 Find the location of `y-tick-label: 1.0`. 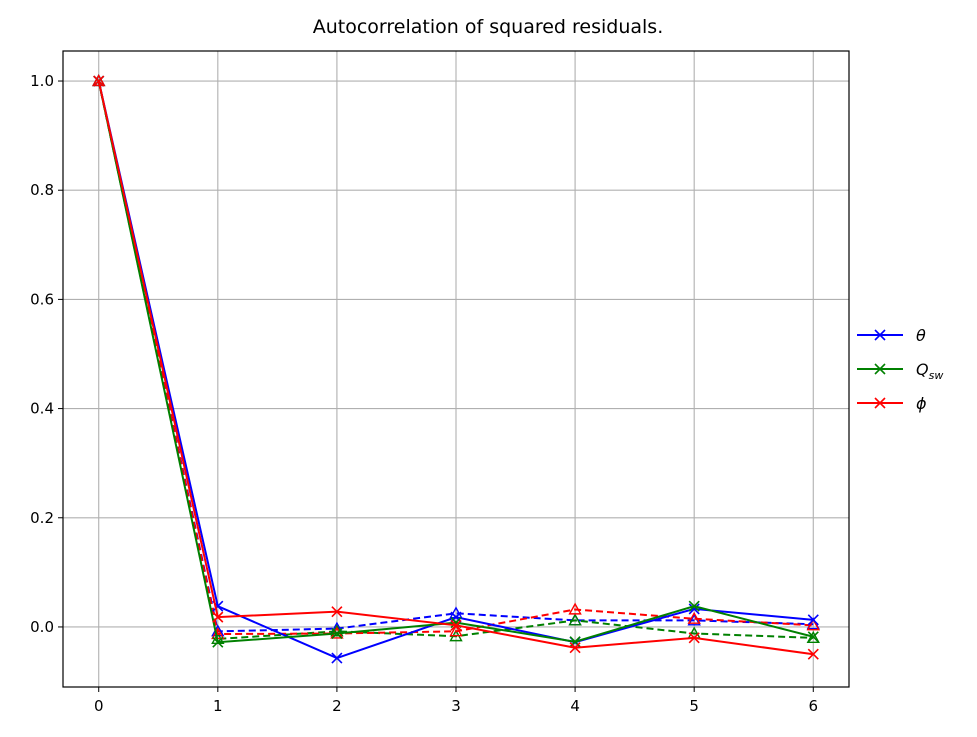

y-tick-label: 1.0 is located at coordinates (42, 81).